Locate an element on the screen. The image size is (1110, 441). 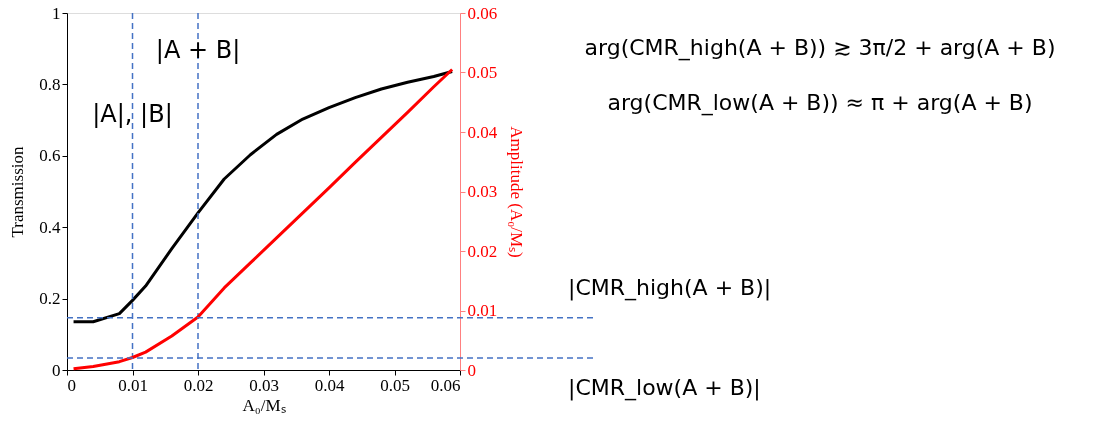
y-tick-label: 0.8 is located at coordinates (50, 84).